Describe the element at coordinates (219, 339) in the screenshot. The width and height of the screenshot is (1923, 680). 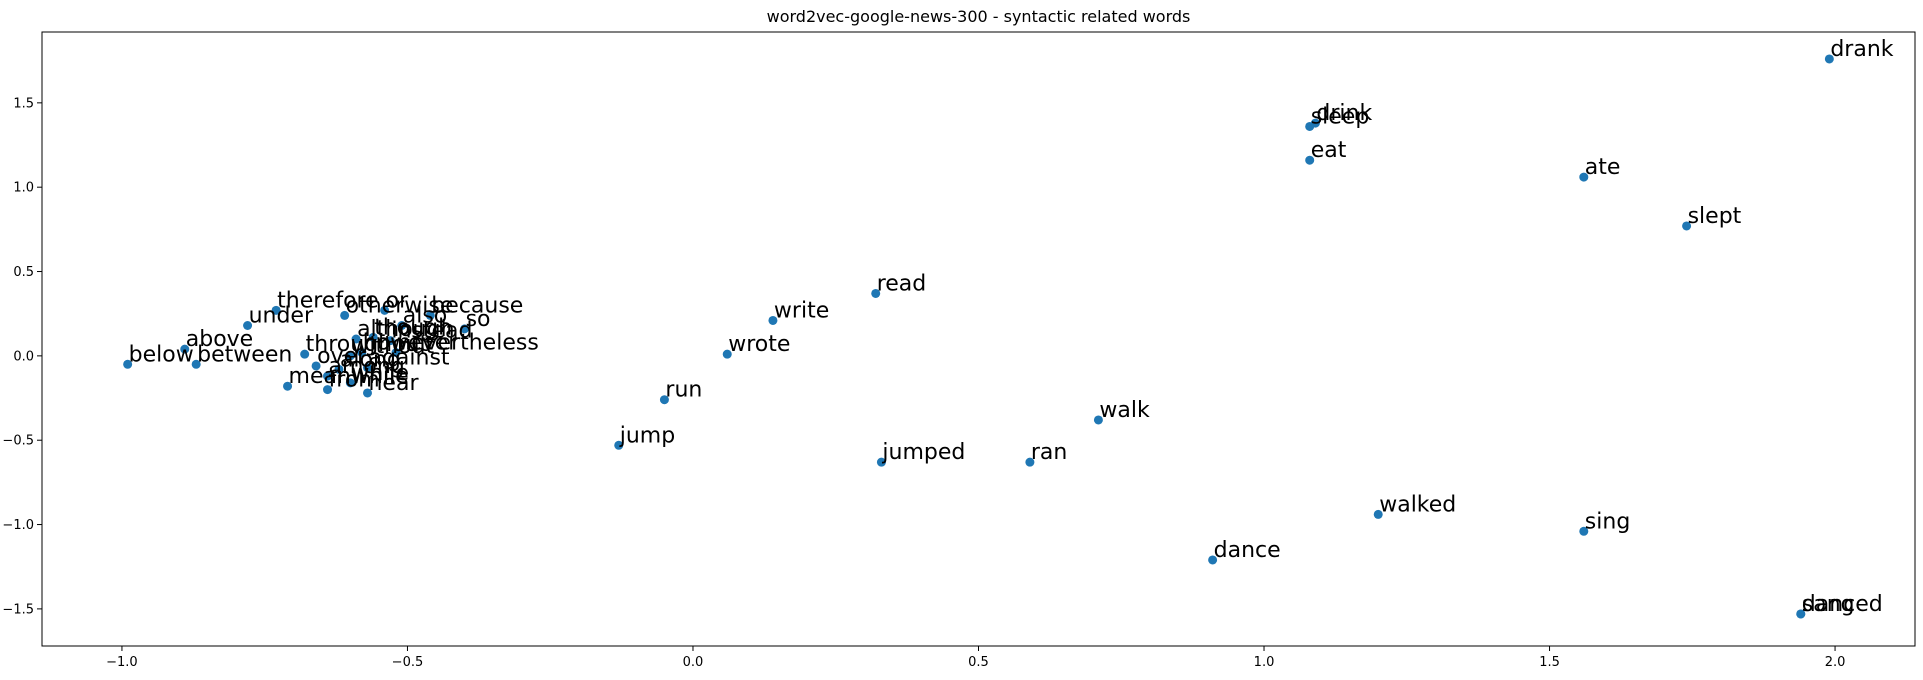
I see `point-label: above` at that location.